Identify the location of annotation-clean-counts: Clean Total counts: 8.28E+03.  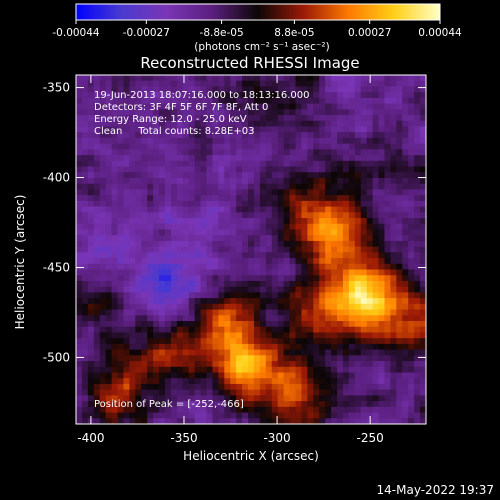
(174, 131).